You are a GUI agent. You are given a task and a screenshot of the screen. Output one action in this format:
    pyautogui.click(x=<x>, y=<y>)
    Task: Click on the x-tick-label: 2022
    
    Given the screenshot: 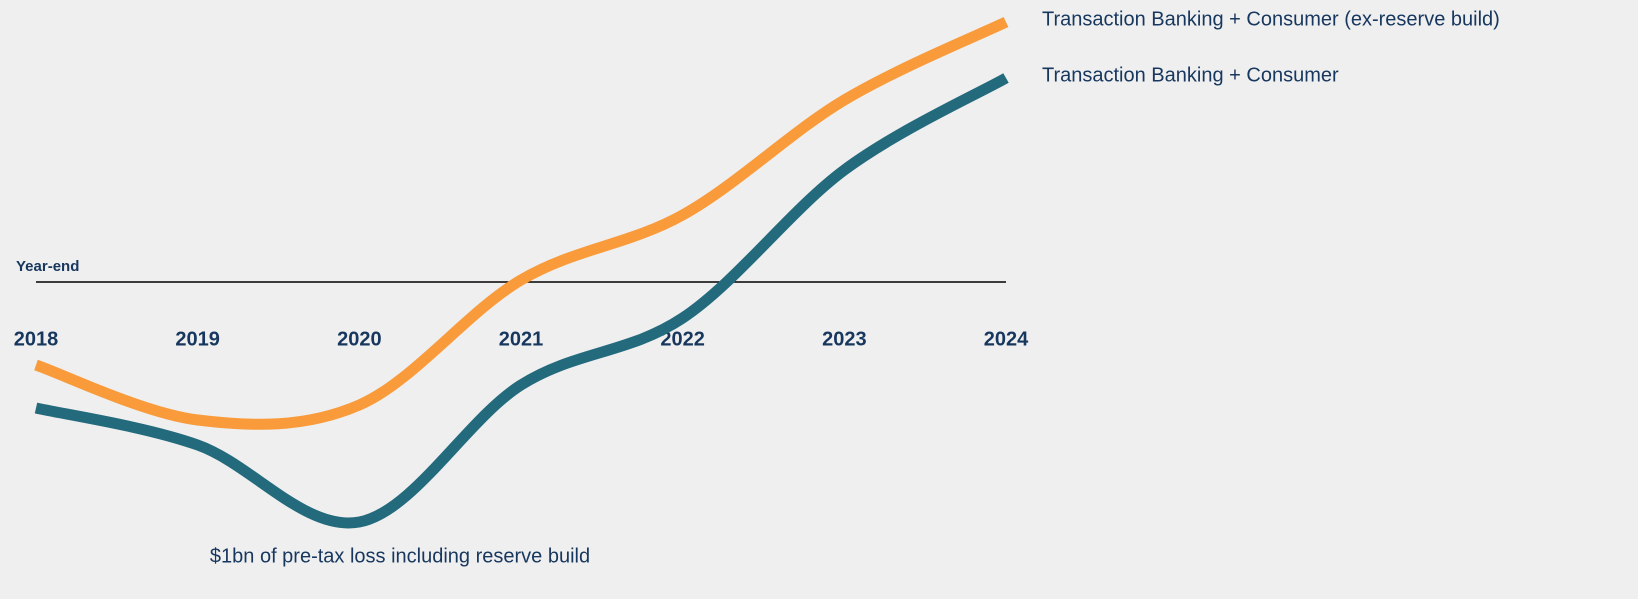 What is the action you would take?
    pyautogui.click(x=682, y=339)
    